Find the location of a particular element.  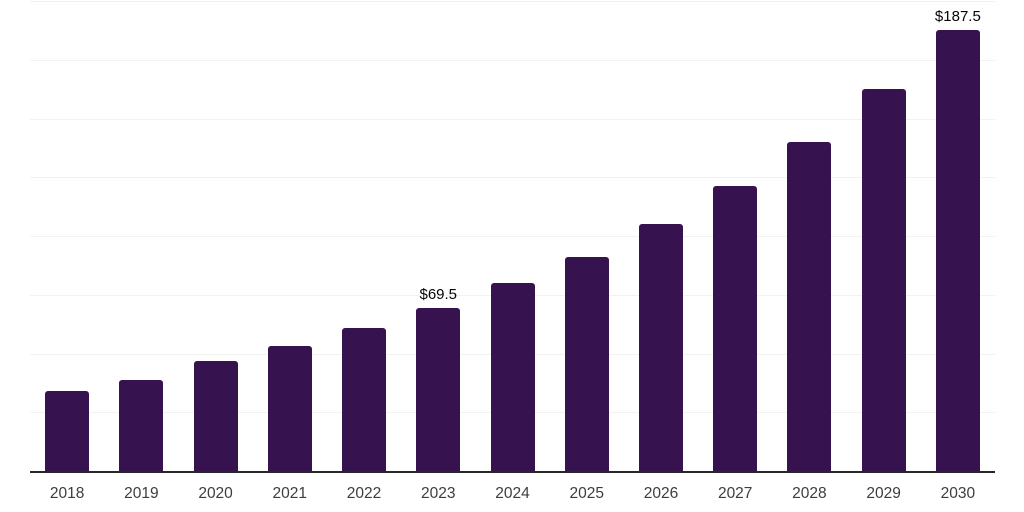

bar-2022 is located at coordinates (364, 399).